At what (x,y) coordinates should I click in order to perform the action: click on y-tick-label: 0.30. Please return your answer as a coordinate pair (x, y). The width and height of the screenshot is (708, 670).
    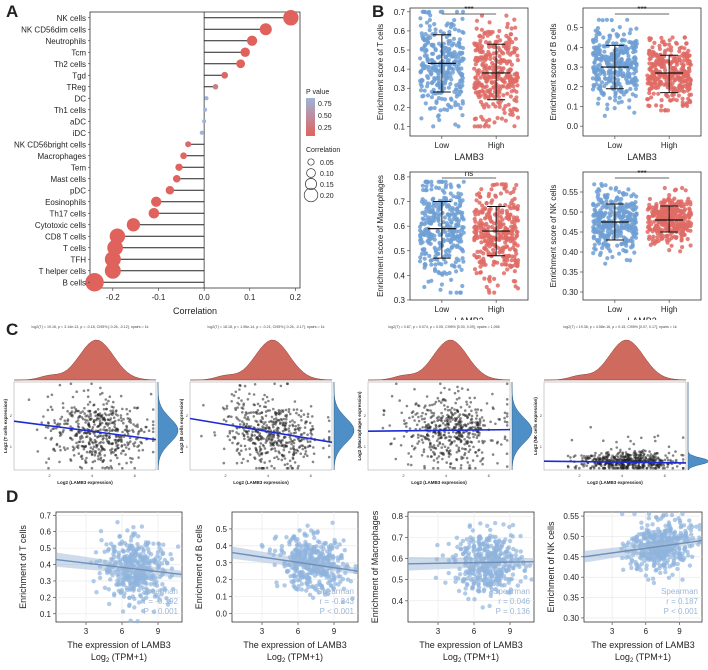
    Looking at the image, I should click on (570, 292).